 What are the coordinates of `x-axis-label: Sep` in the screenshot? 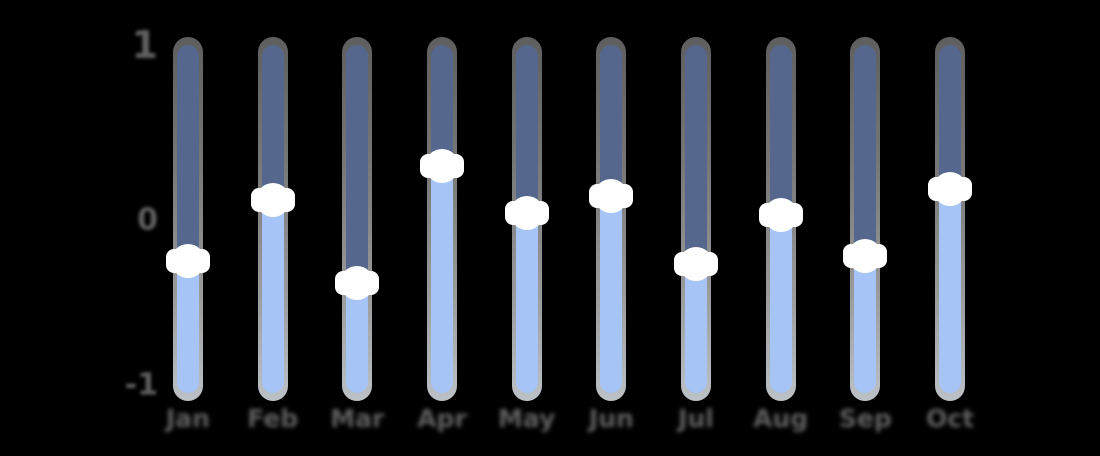 It's located at (865, 418).